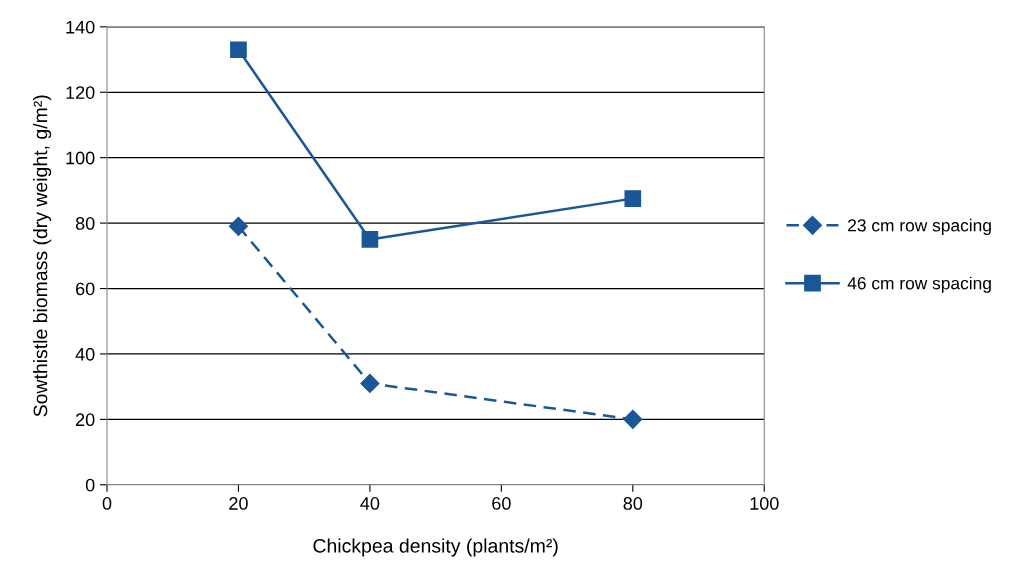  Describe the element at coordinates (80, 92) in the screenshot. I see `y-tick-label: 120` at that location.